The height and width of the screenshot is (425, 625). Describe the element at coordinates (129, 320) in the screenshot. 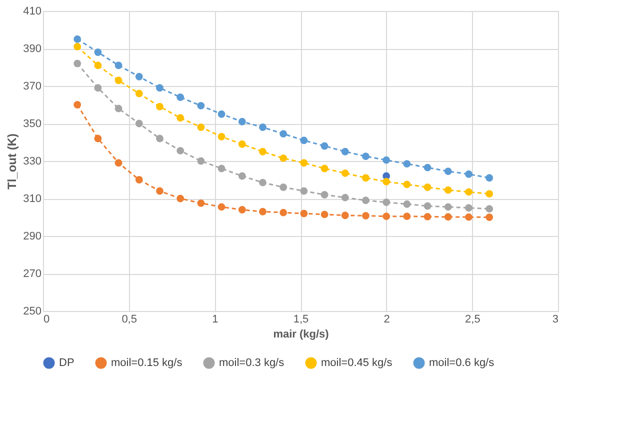

I see `x-tick-label: 0,5` at that location.